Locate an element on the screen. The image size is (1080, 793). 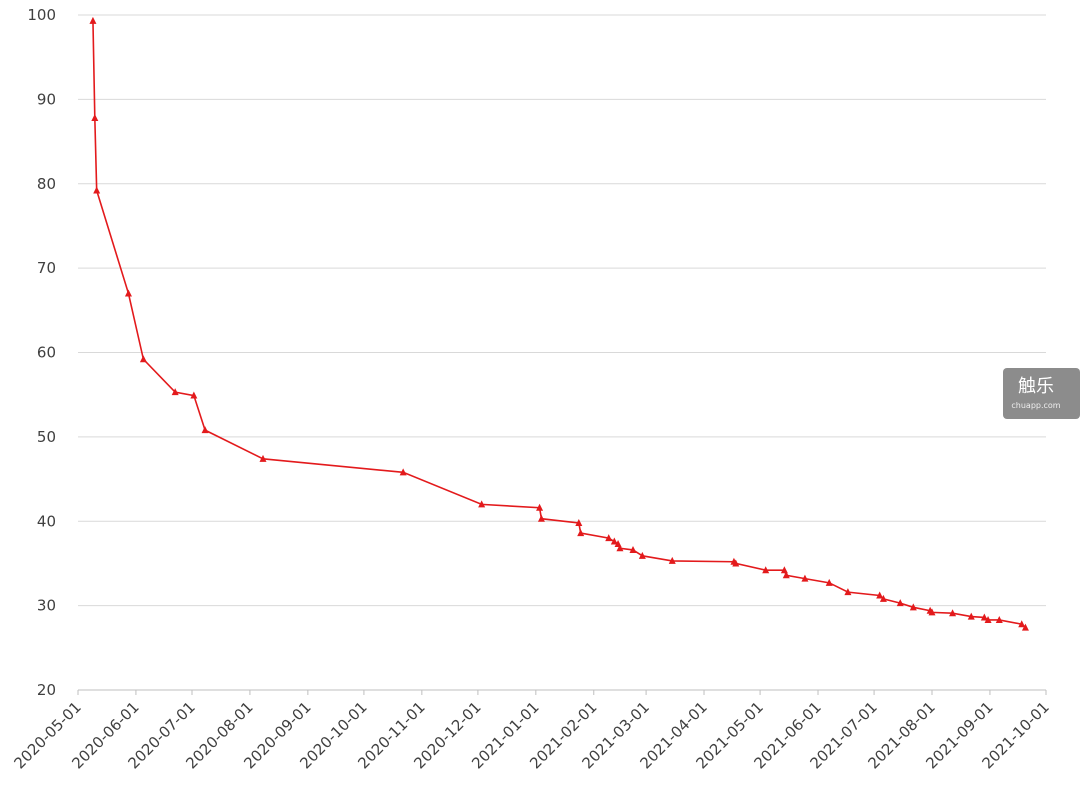
watermark: 触乐 chuapp.com is located at coordinates (1041, 393).